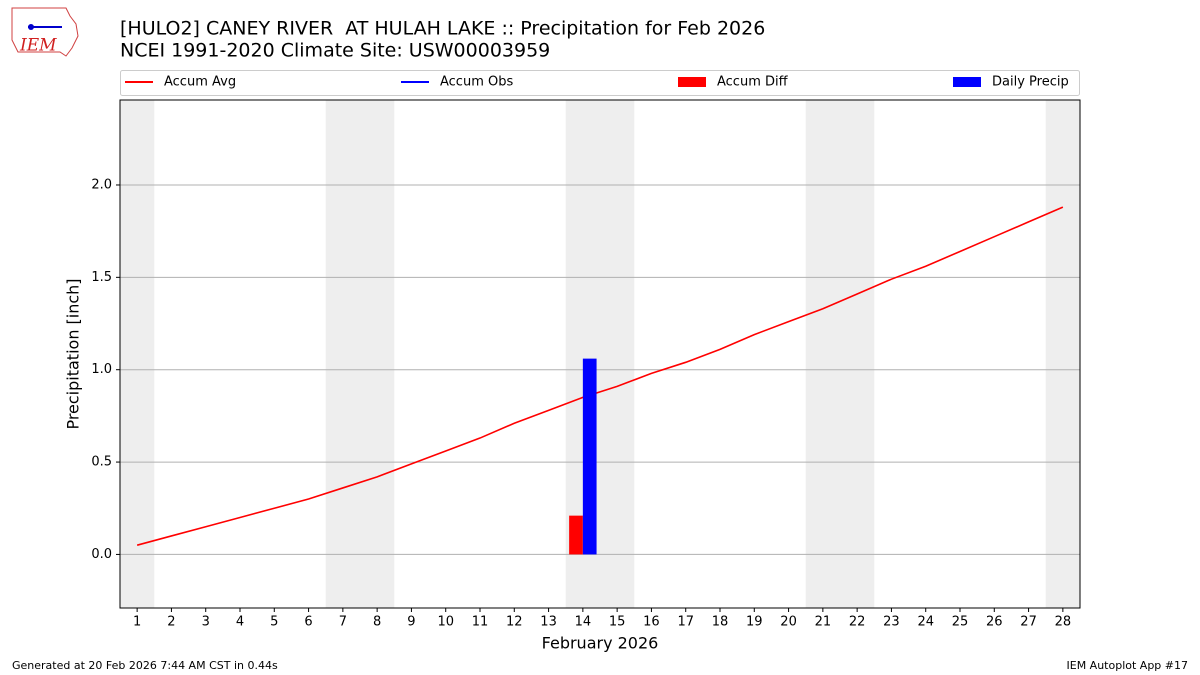 This screenshot has height=675, width=1200. What do you see at coordinates (240, 622) in the screenshot?
I see `x-tick-label: 4` at bounding box center [240, 622].